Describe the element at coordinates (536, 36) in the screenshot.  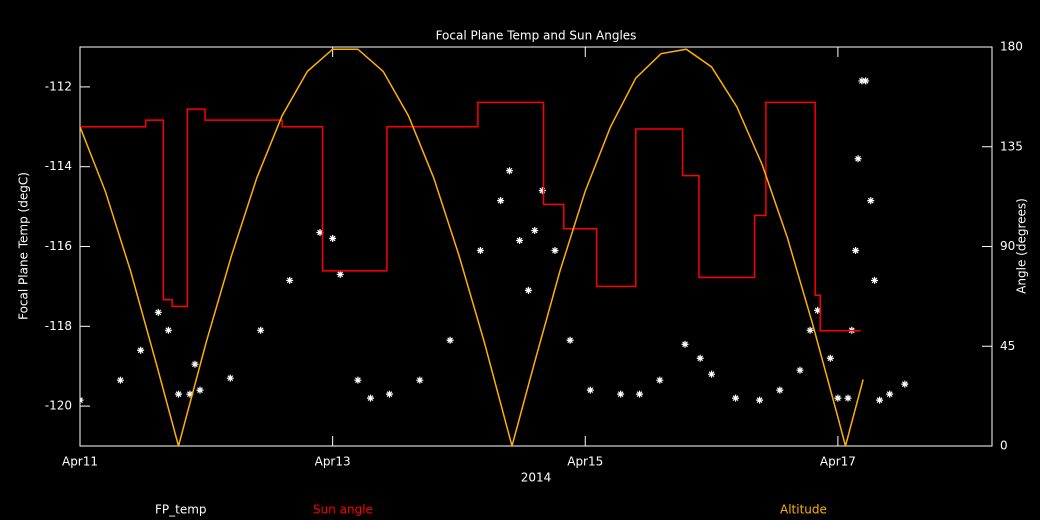
I see `chart-title: Focal Plane Temp and Sun Angles` at that location.